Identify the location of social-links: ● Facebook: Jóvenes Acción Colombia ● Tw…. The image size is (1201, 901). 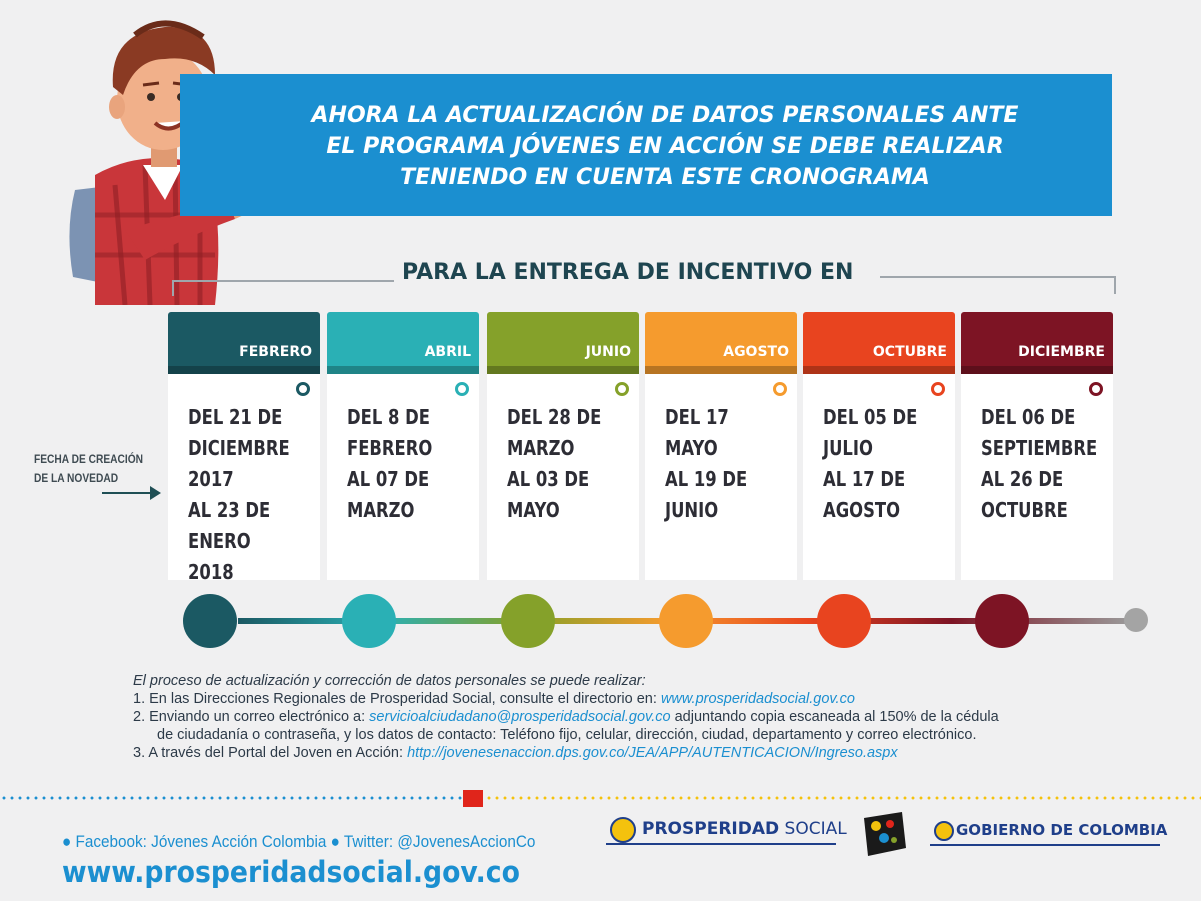
(299, 841).